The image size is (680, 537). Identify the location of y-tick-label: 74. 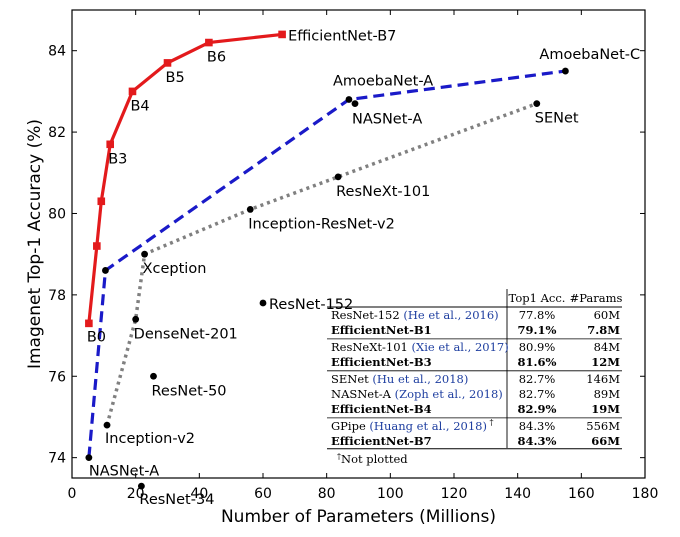
(57, 459).